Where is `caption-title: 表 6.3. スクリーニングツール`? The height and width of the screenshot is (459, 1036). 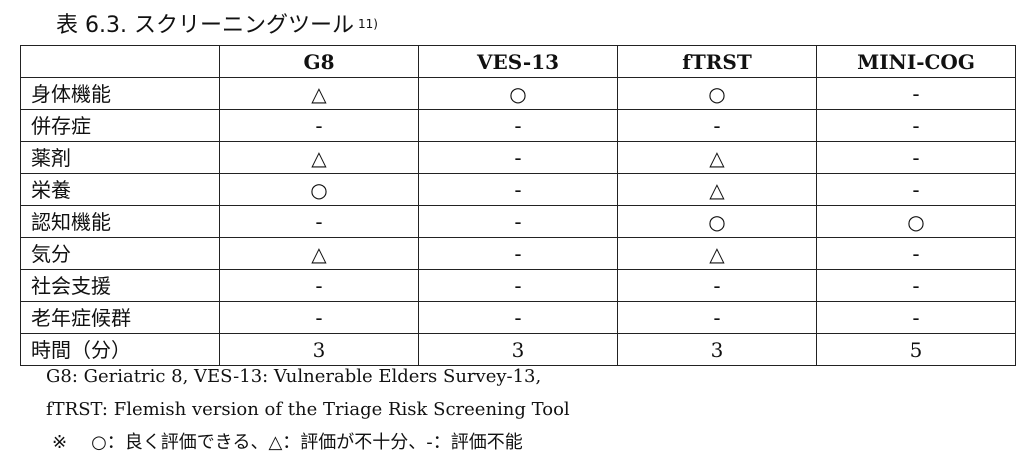
caption-title: 表 6.3. スクリーニングツール is located at coordinates (205, 25).